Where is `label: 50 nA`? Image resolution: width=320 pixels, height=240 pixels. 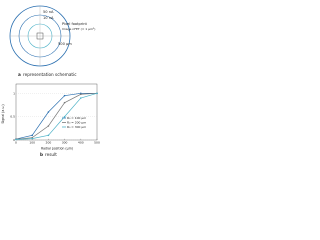 label: 50 nA is located at coordinates (48, 12).